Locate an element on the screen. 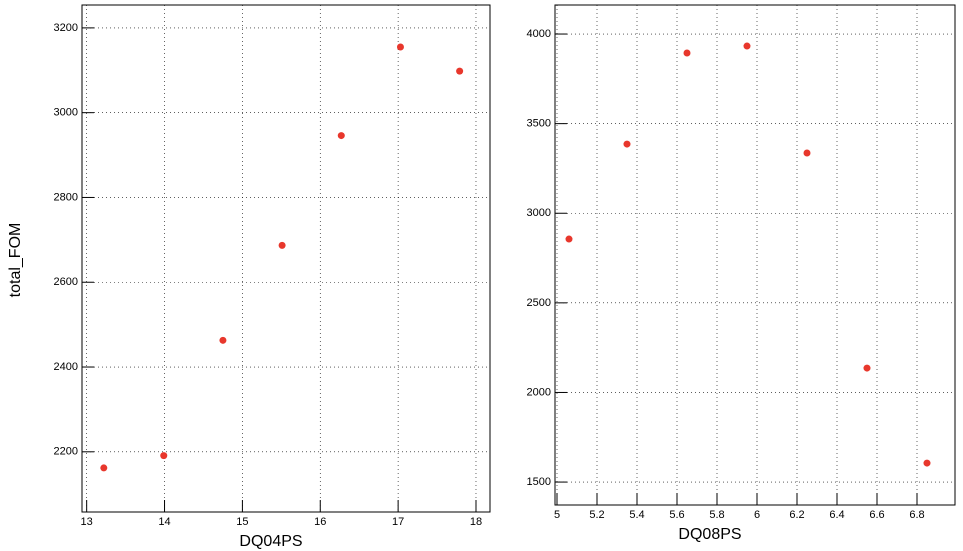  x-tick-label: 13 is located at coordinates (87, 522).